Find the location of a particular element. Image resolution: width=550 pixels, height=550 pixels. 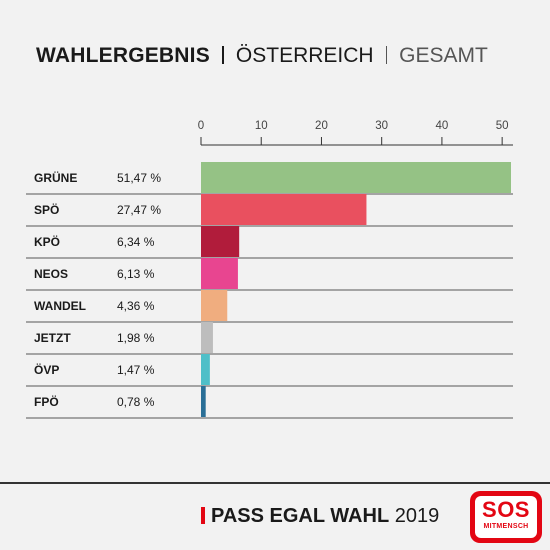

bar-wandel is located at coordinates (214, 305).